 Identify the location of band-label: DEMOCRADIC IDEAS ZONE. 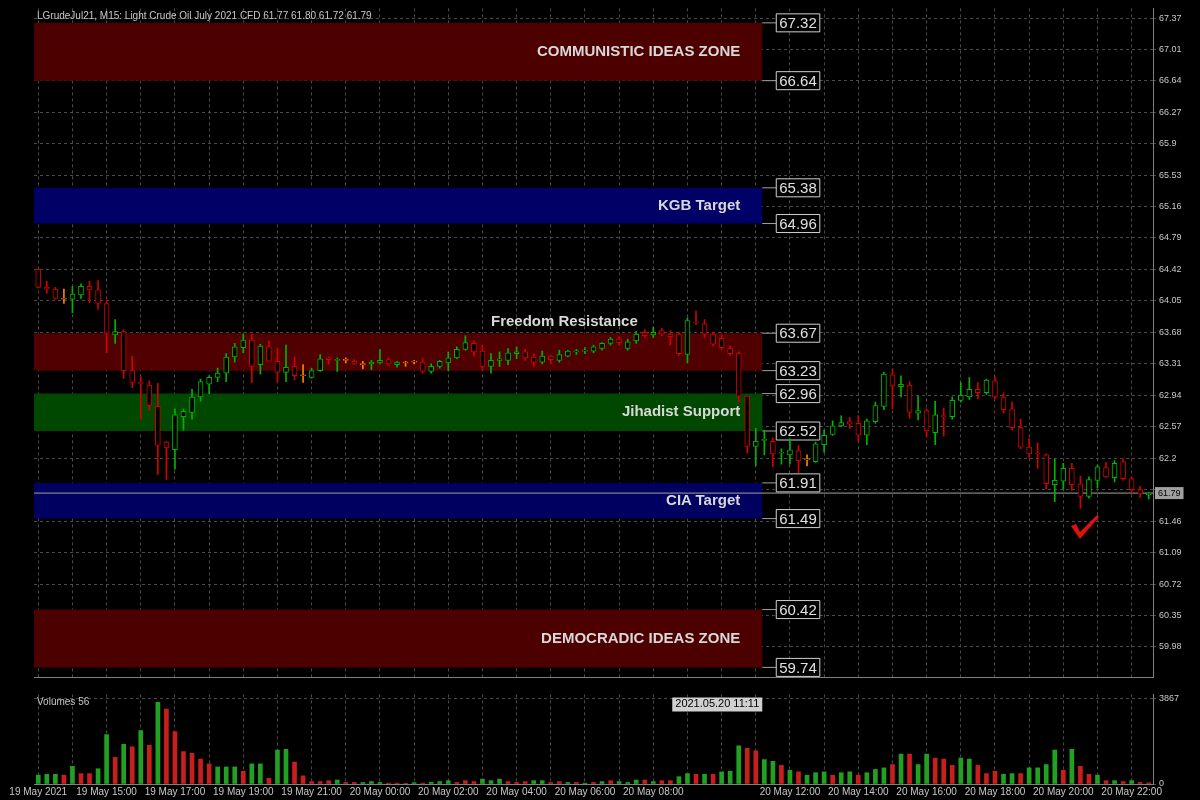
(641, 637).